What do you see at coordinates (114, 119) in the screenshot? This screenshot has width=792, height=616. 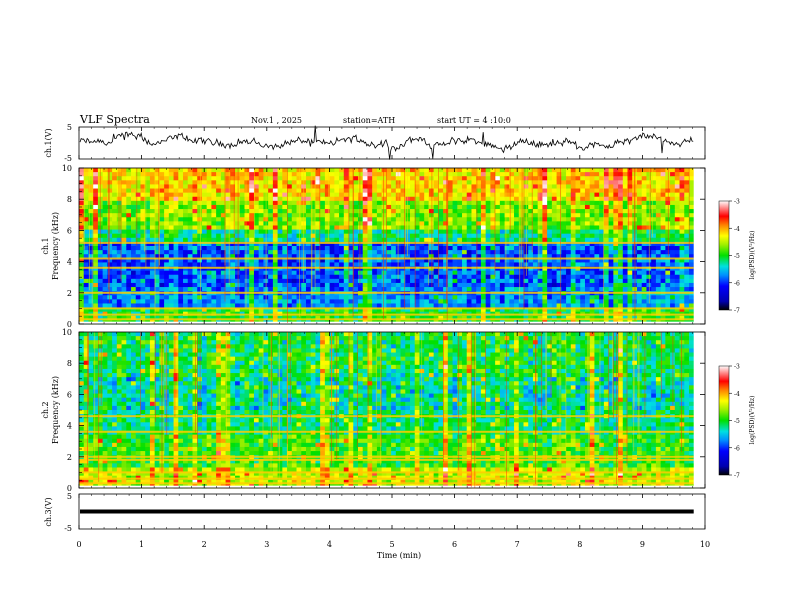 I see `figure-title: VLF Spectra` at bounding box center [114, 119].